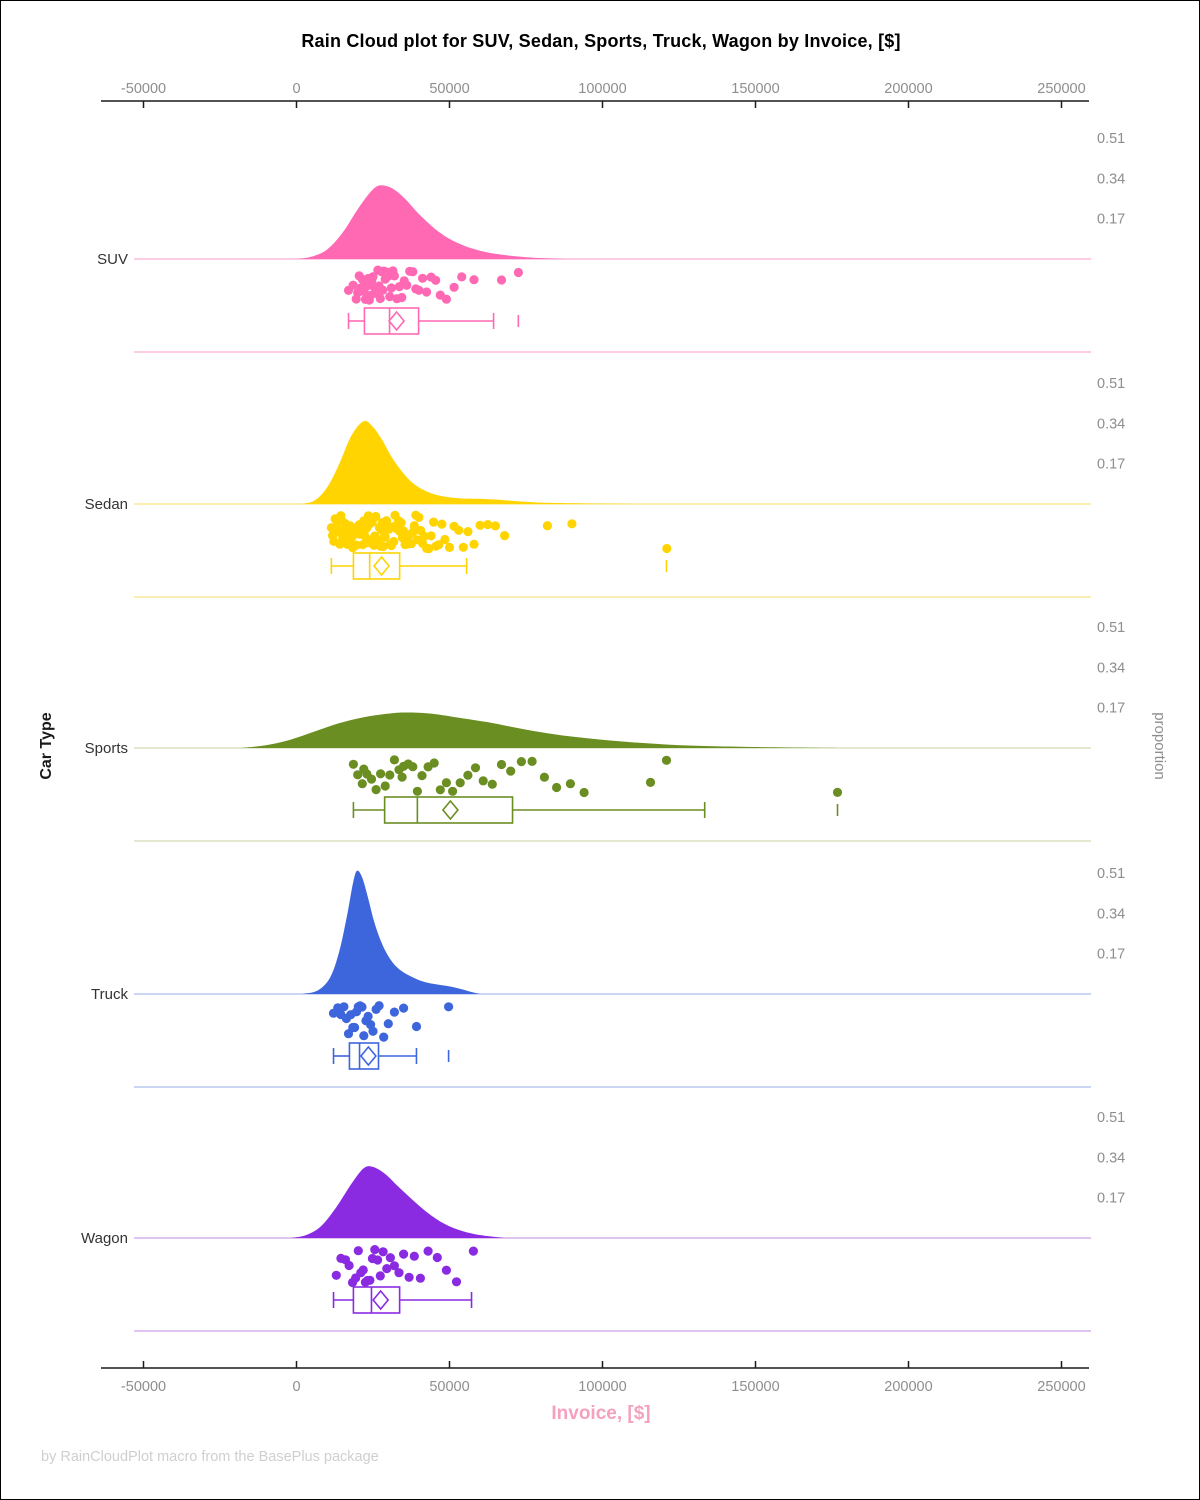 The width and height of the screenshot is (1200, 1500). What do you see at coordinates (143, 1387) in the screenshot?
I see `bottom-axis-tick-label: -50000` at bounding box center [143, 1387].